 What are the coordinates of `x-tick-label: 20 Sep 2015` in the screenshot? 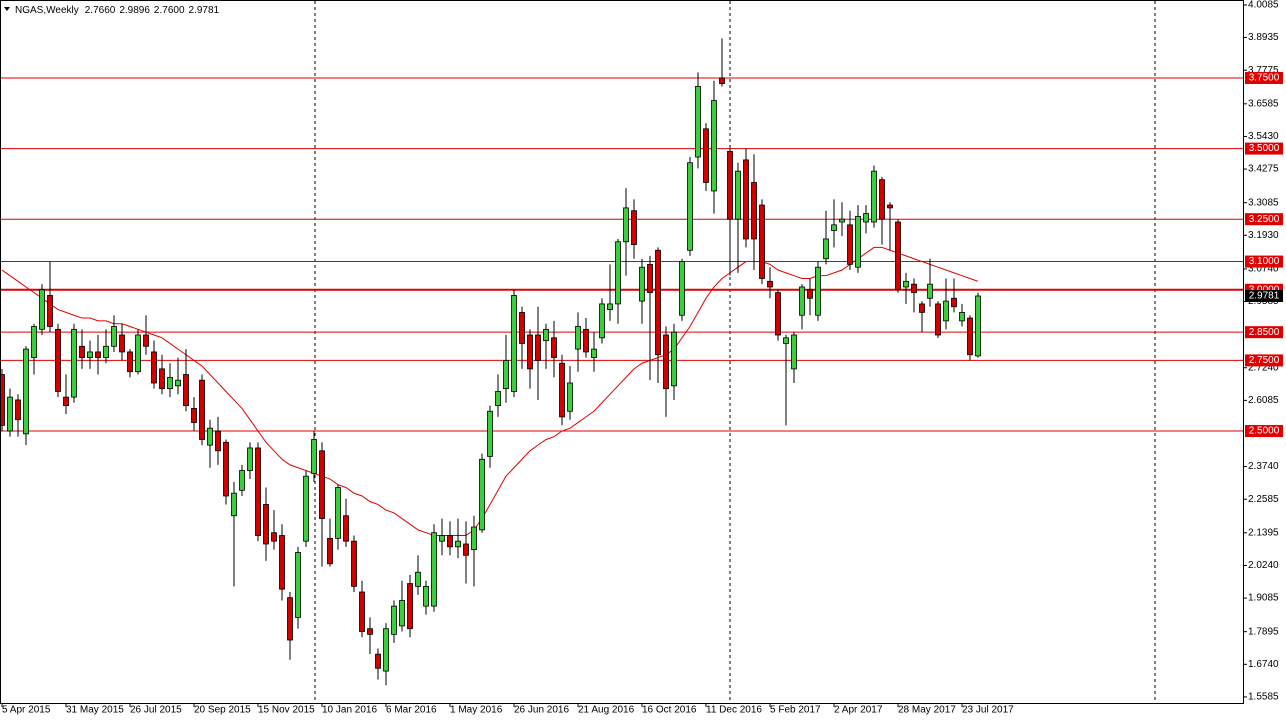 It's located at (222, 710).